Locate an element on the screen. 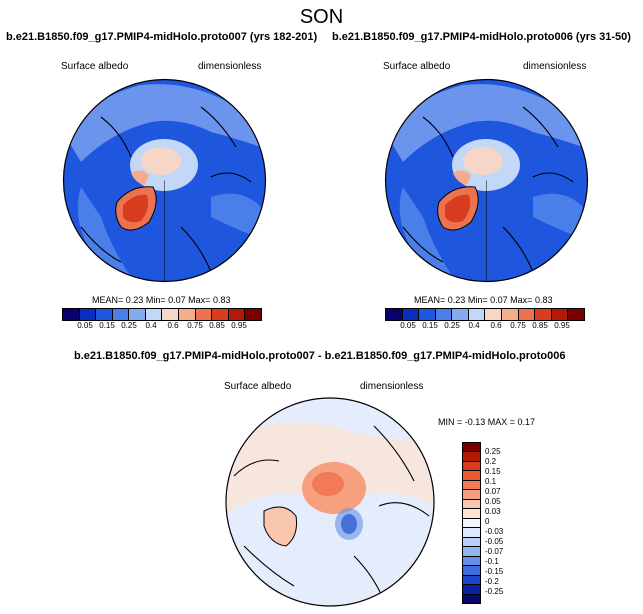  colorbar-3-tick-label: -0.25 is located at coordinates (494, 591).